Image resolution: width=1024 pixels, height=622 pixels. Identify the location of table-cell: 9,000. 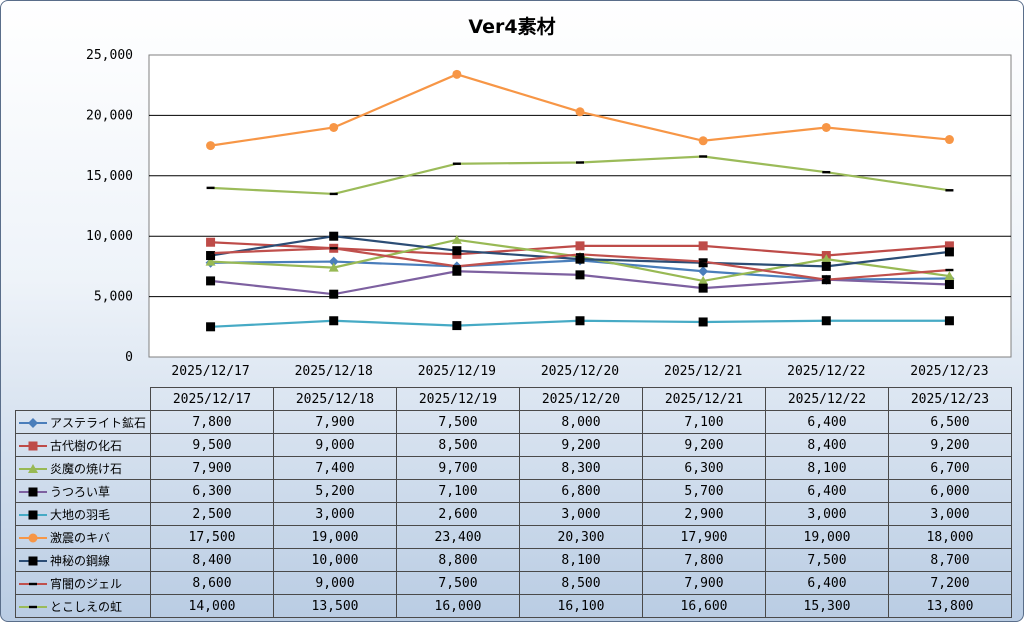
(335, 583).